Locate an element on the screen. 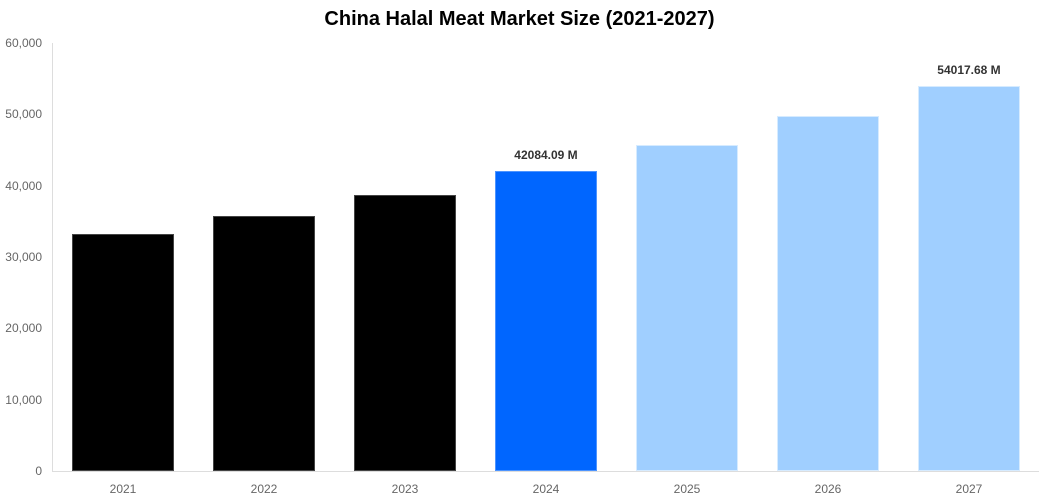  y-tick-0: 0 is located at coordinates (38, 471).